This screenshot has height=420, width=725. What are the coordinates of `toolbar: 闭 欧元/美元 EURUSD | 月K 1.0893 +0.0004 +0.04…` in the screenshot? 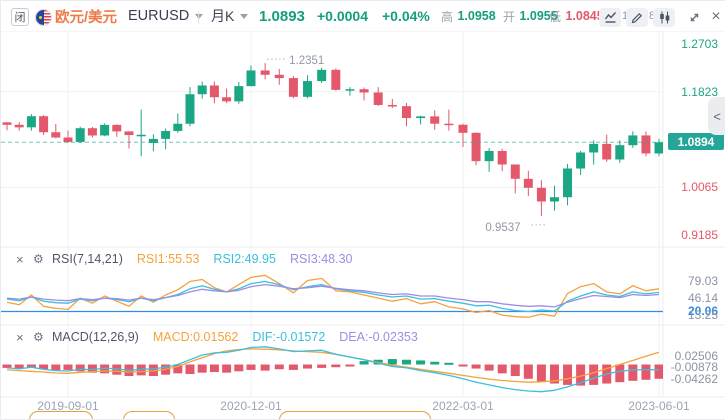 It's located at (363, 16).